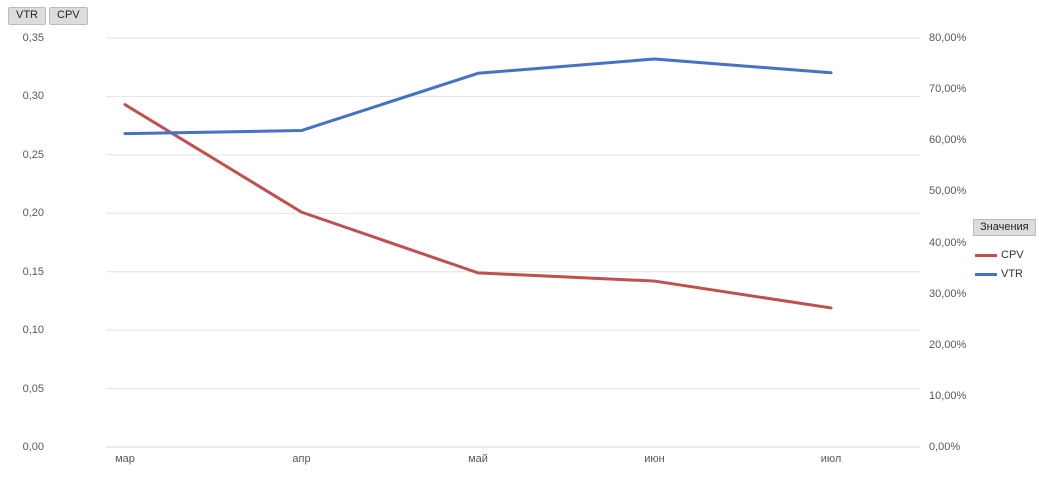 This screenshot has height=477, width=1039. What do you see at coordinates (948, 38) in the screenshot?
I see `y-right-tick-label: 80,00%` at bounding box center [948, 38].